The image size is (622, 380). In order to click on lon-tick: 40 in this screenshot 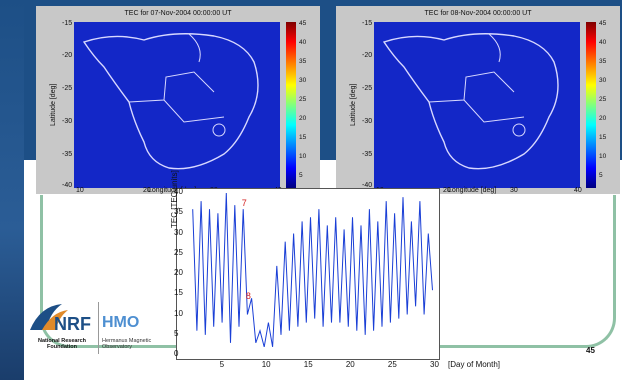, I will do `click(578, 190)`.